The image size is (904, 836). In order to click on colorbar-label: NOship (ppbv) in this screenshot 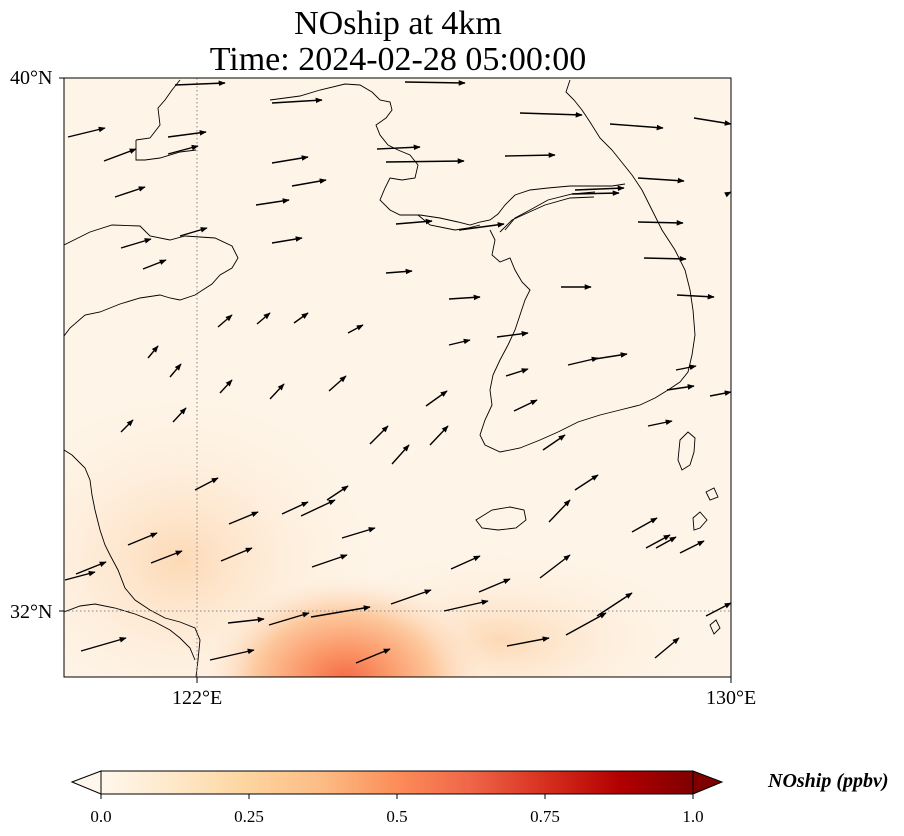, I will do `click(828, 781)`.